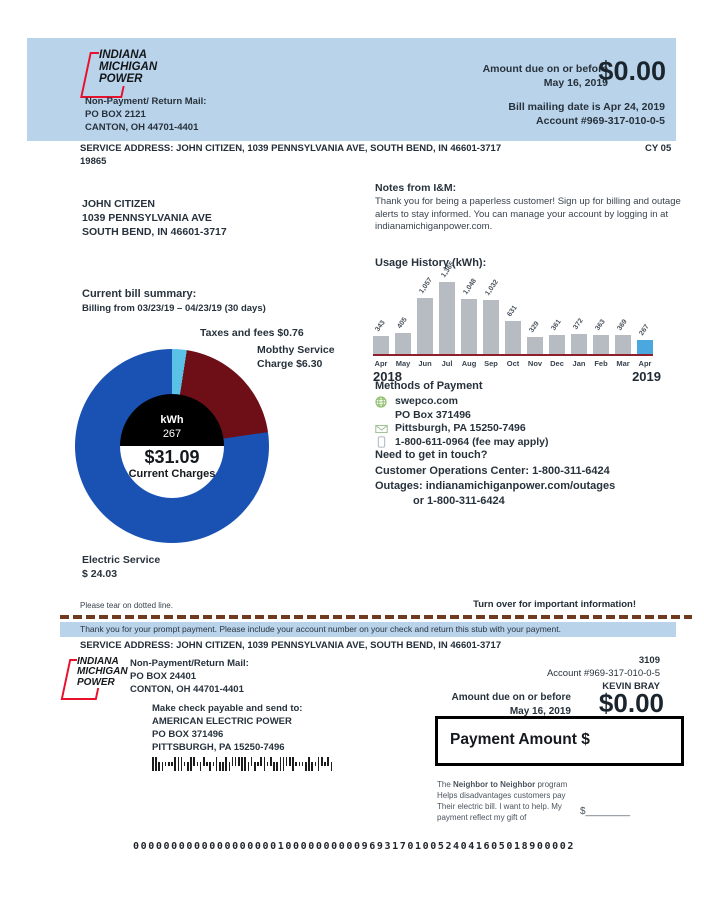 The image size is (704, 913). Describe the element at coordinates (296, 350) in the screenshot. I see `monthly-service-label-line1: Mobthy Service` at that location.